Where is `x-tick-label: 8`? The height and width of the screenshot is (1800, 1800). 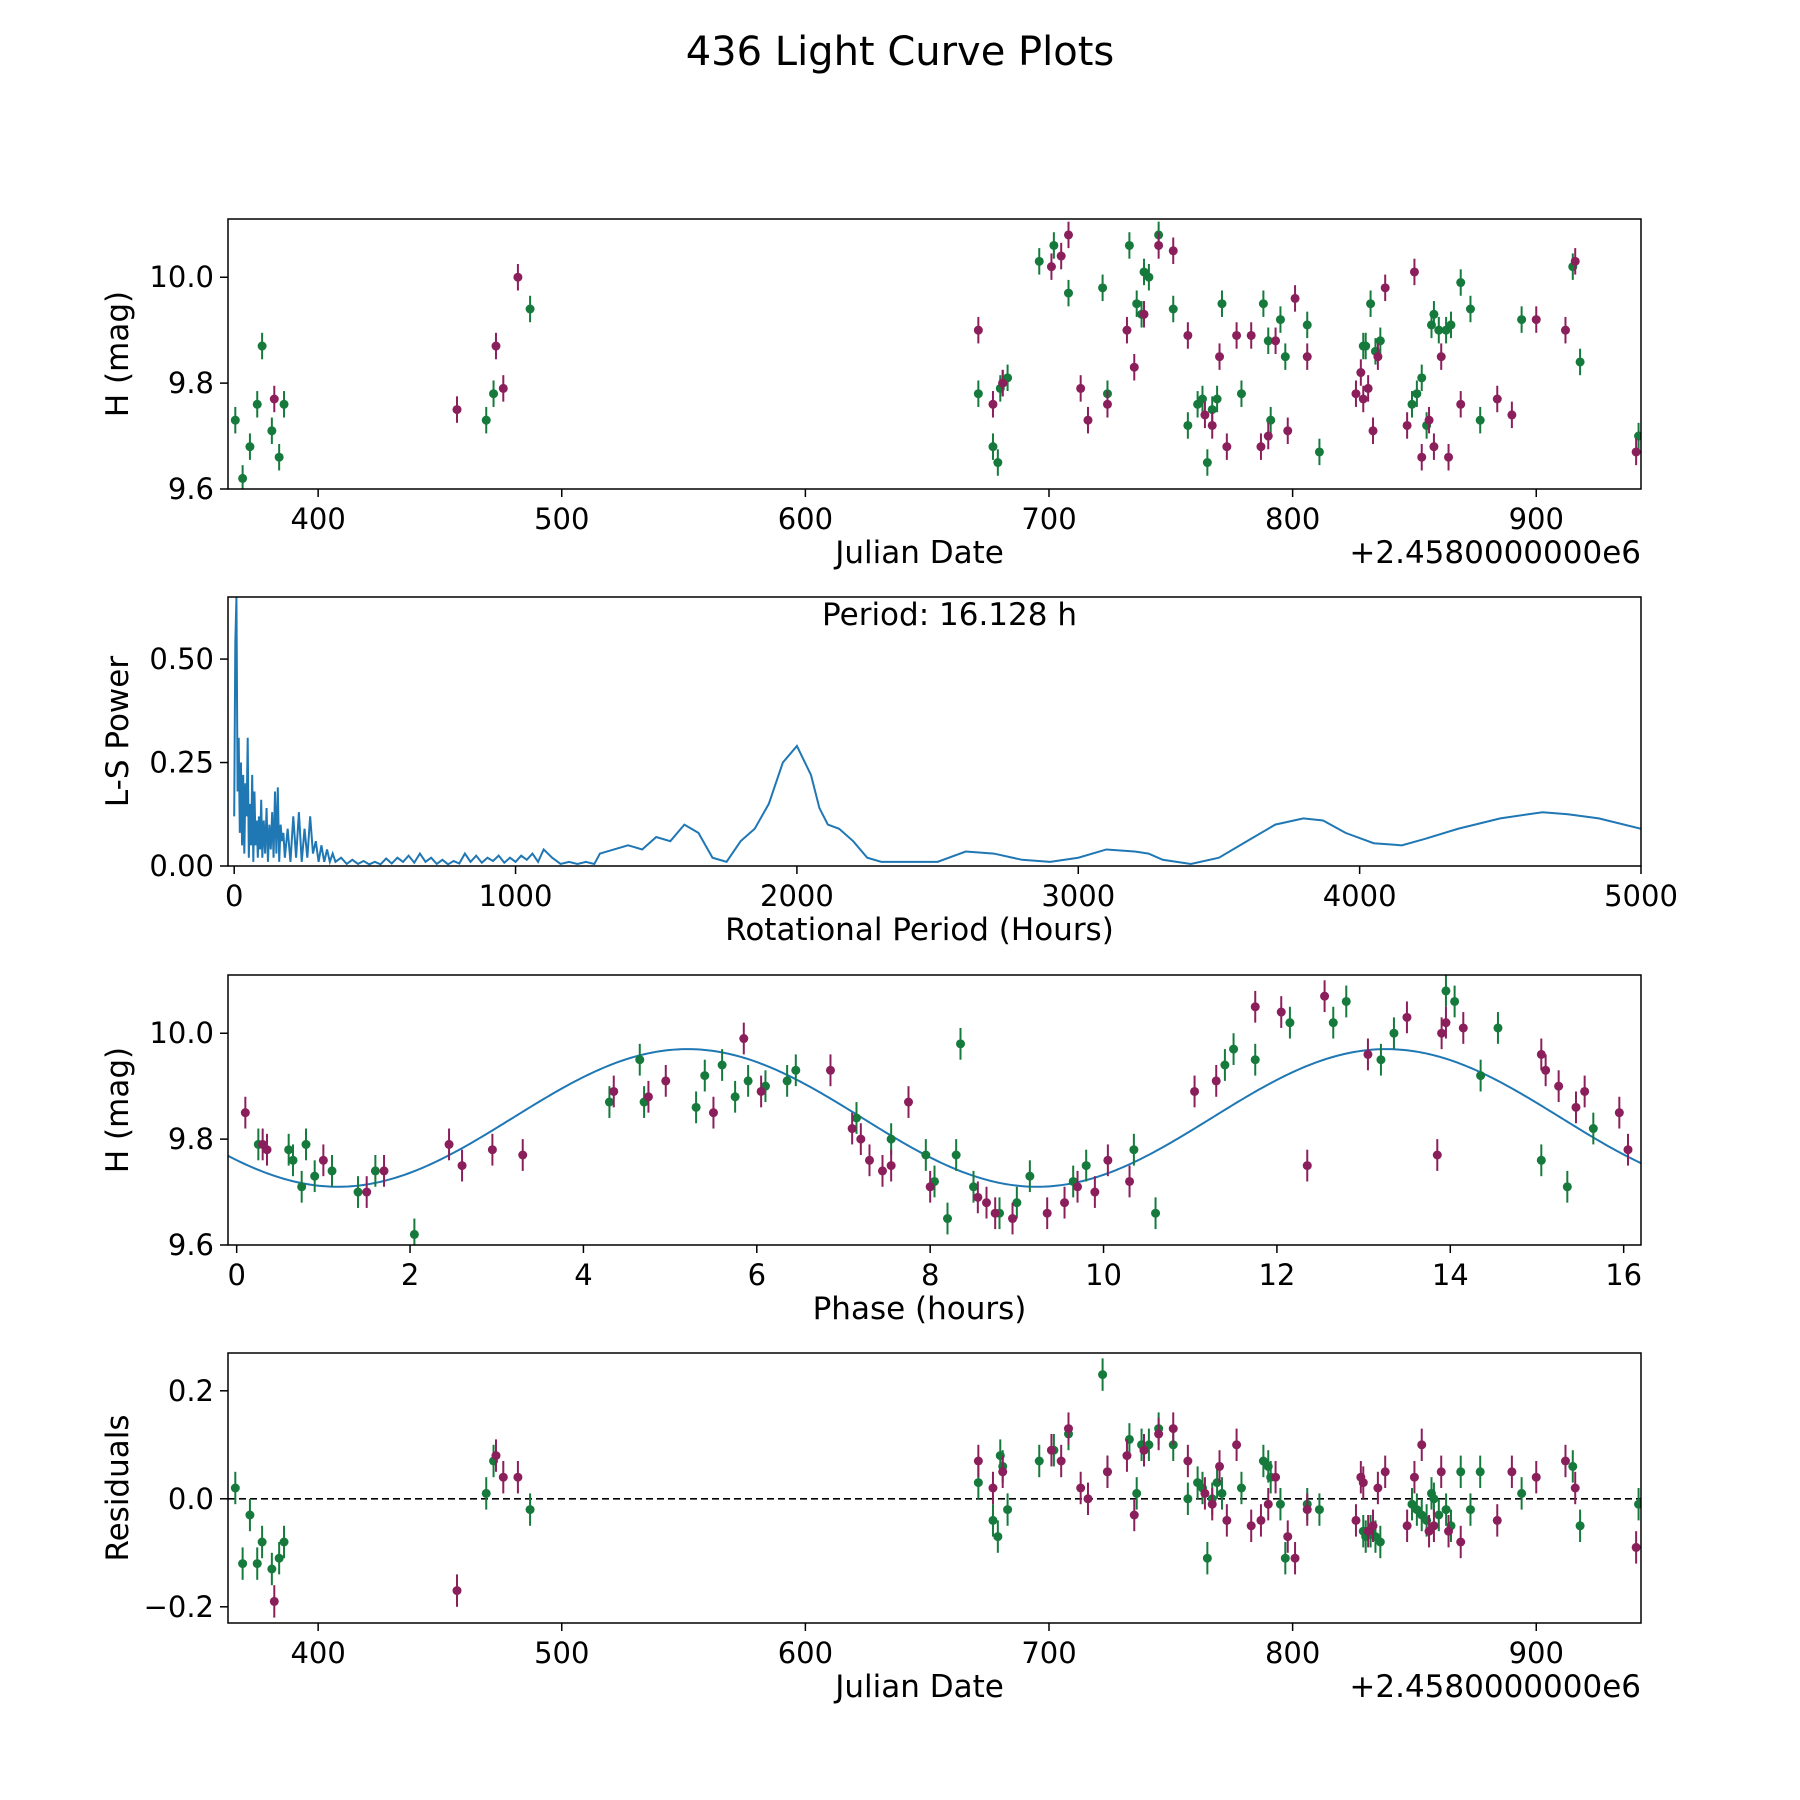 x-tick-label: 8 is located at coordinates (930, 1275).